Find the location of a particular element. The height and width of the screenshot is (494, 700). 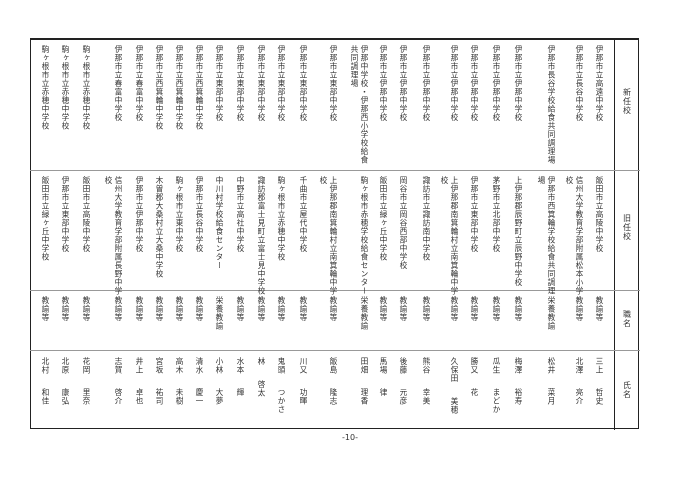

name-cell-given: 祐司 is located at coordinates (159, 396).